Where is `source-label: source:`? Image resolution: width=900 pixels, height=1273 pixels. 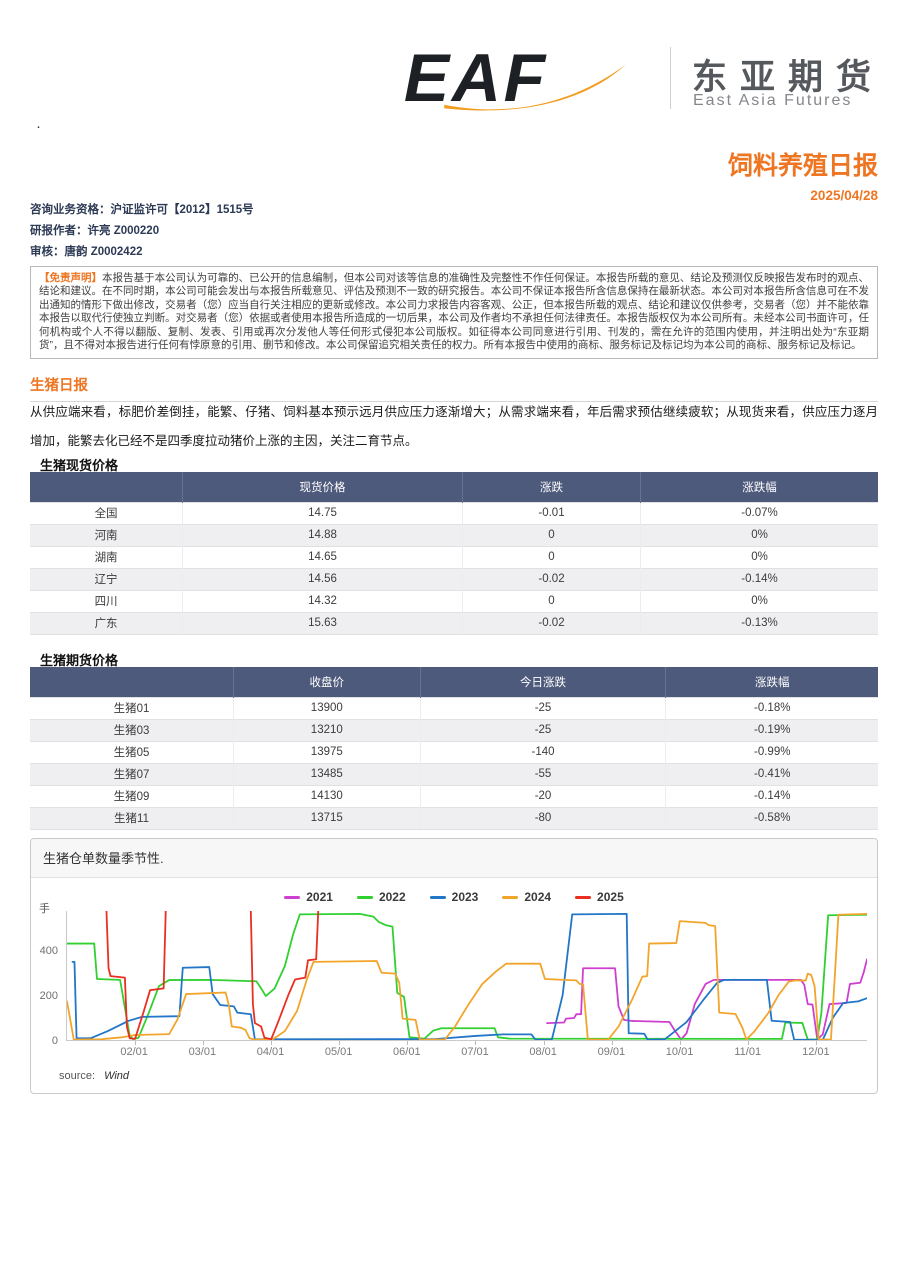 source-label: source: is located at coordinates (77, 1076).